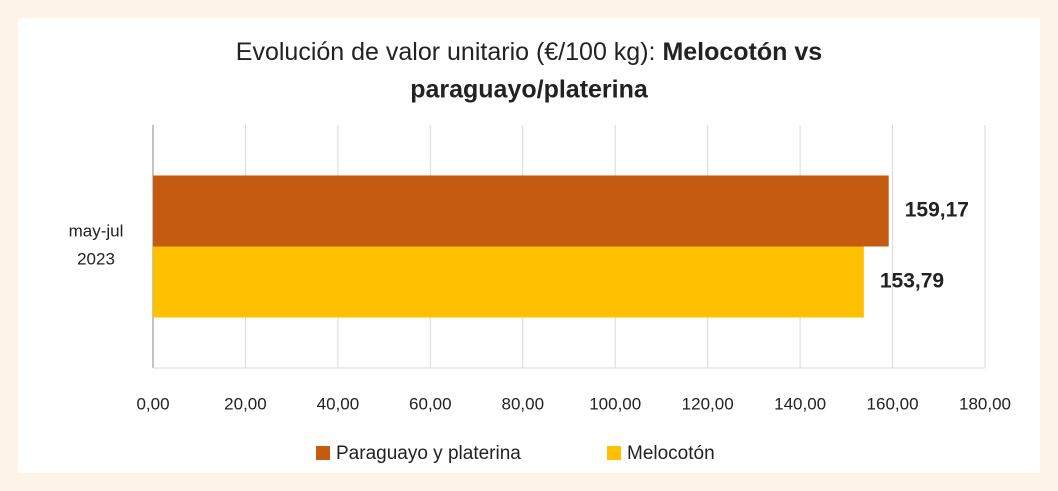 The image size is (1058, 491). I want to click on x-tick-label: 120,00, so click(708, 403).